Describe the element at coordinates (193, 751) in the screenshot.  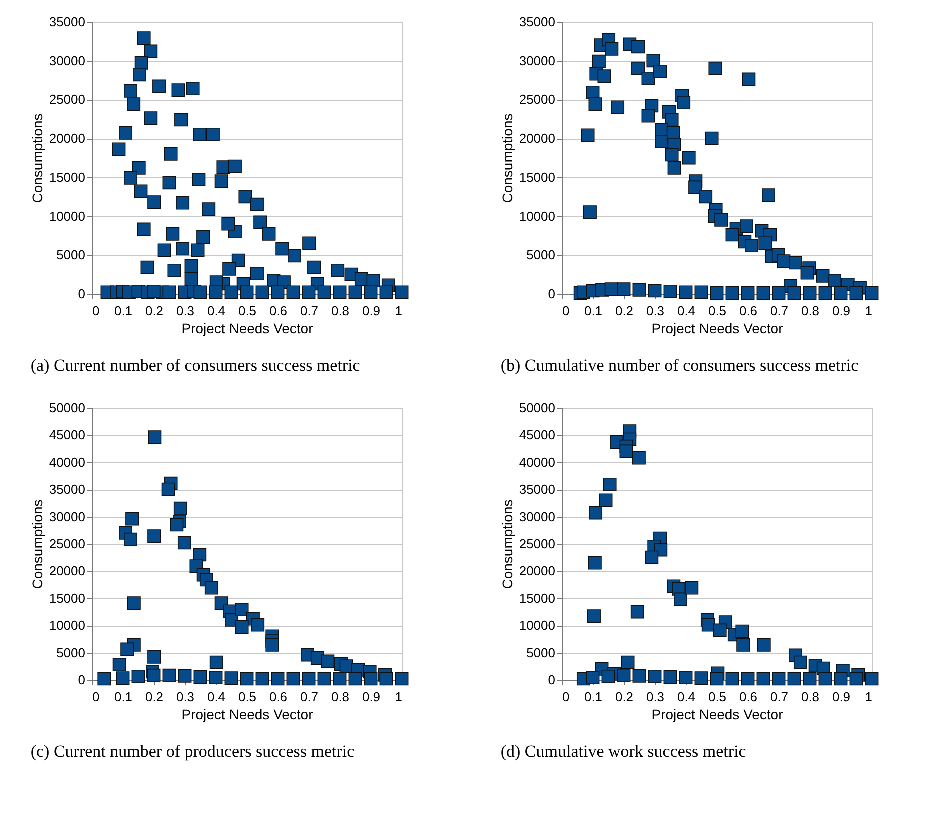
I see `text: (c) Current number of producers success metric` at that location.